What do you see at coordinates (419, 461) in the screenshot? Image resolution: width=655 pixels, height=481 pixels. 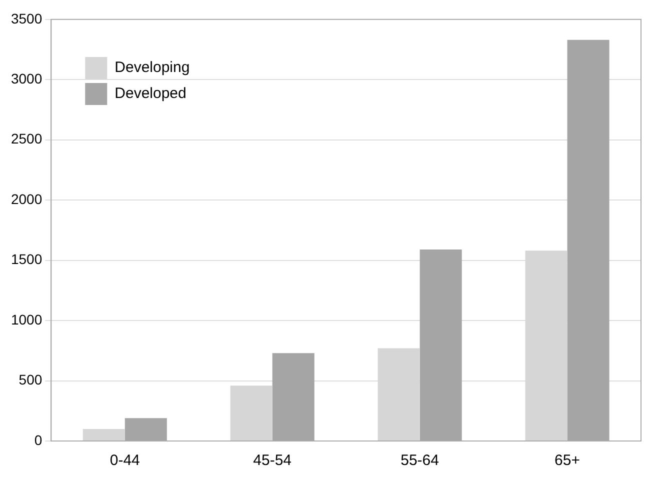 I see `x-tick-label: 55-64` at bounding box center [419, 461].